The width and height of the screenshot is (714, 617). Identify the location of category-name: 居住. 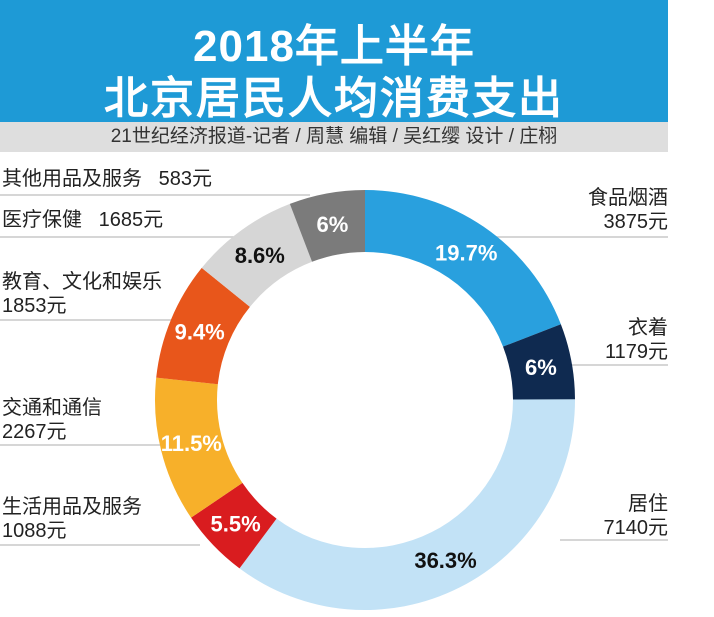
(648, 504).